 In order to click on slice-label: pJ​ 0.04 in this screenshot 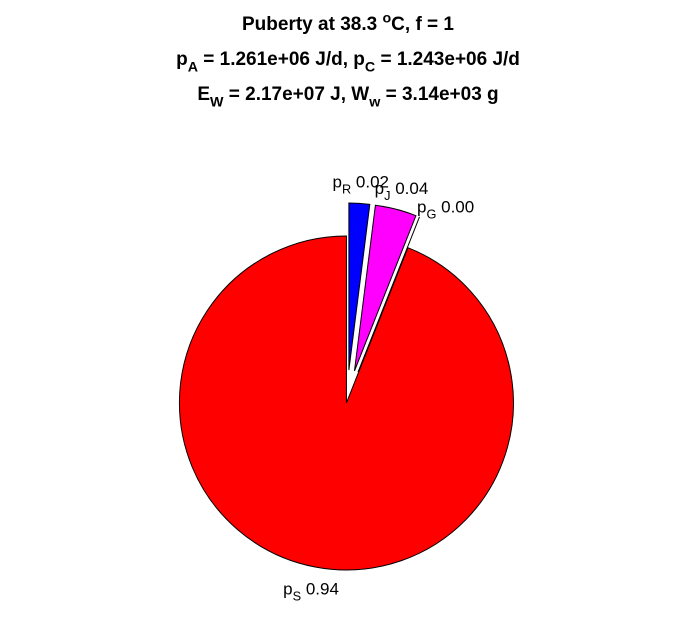, I will do `click(402, 191)`.